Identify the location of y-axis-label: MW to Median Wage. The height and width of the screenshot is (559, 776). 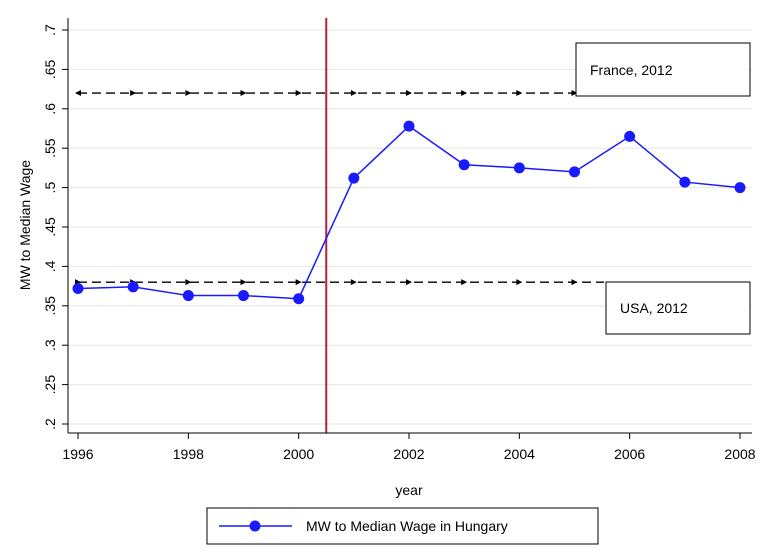
(25, 225).